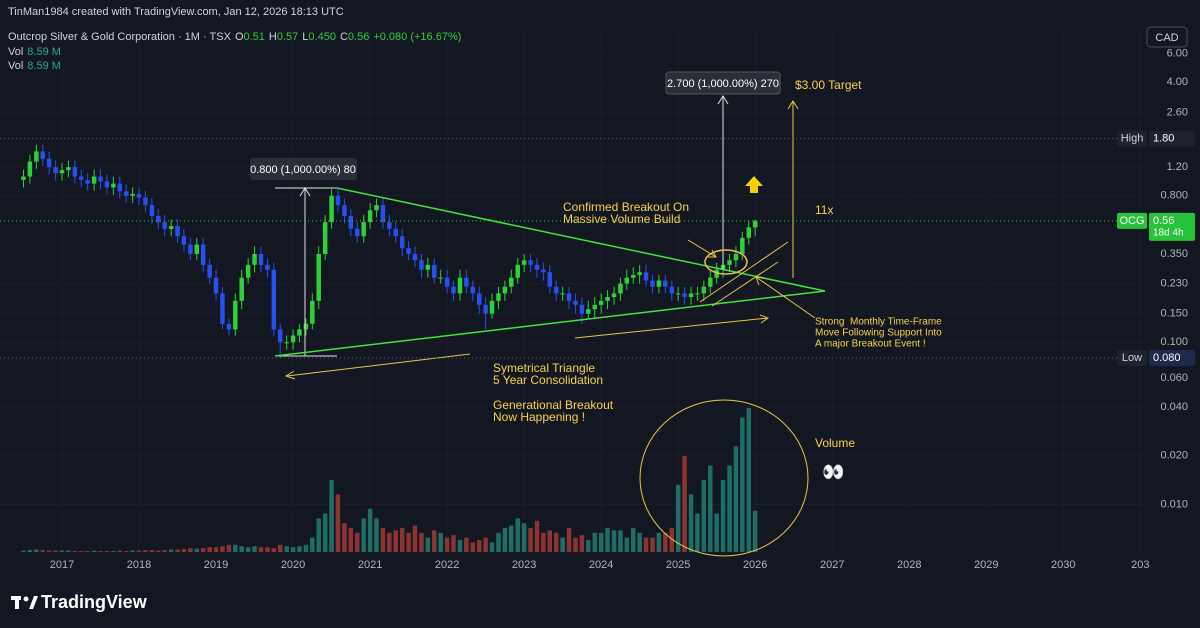 This screenshot has width=1200, height=628. Describe the element at coordinates (322, 37) in the screenshot. I see `ohlc-value: 0.450` at that location.